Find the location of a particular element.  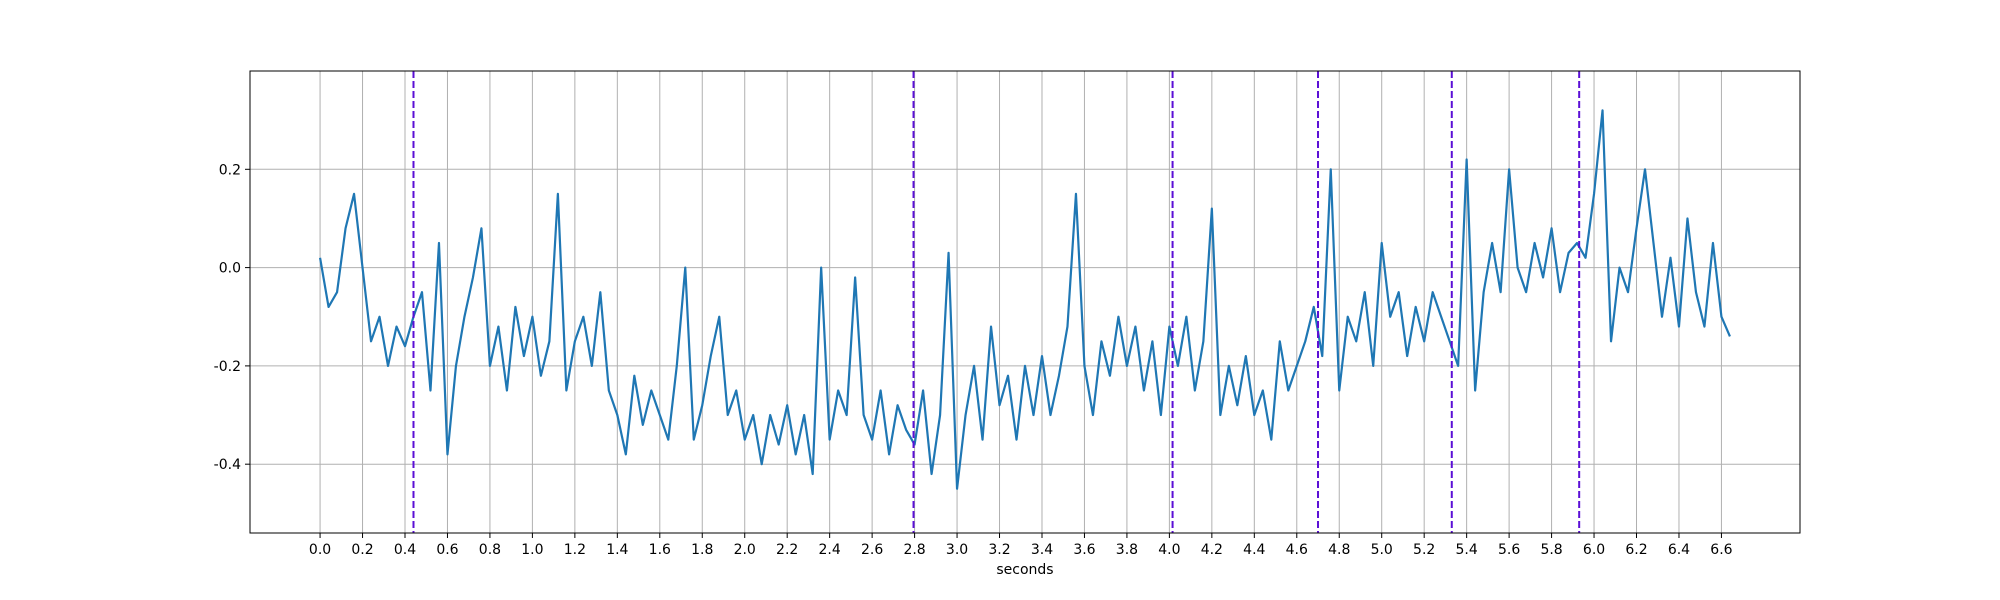

x-tick-label: 0.2 is located at coordinates (362, 550).